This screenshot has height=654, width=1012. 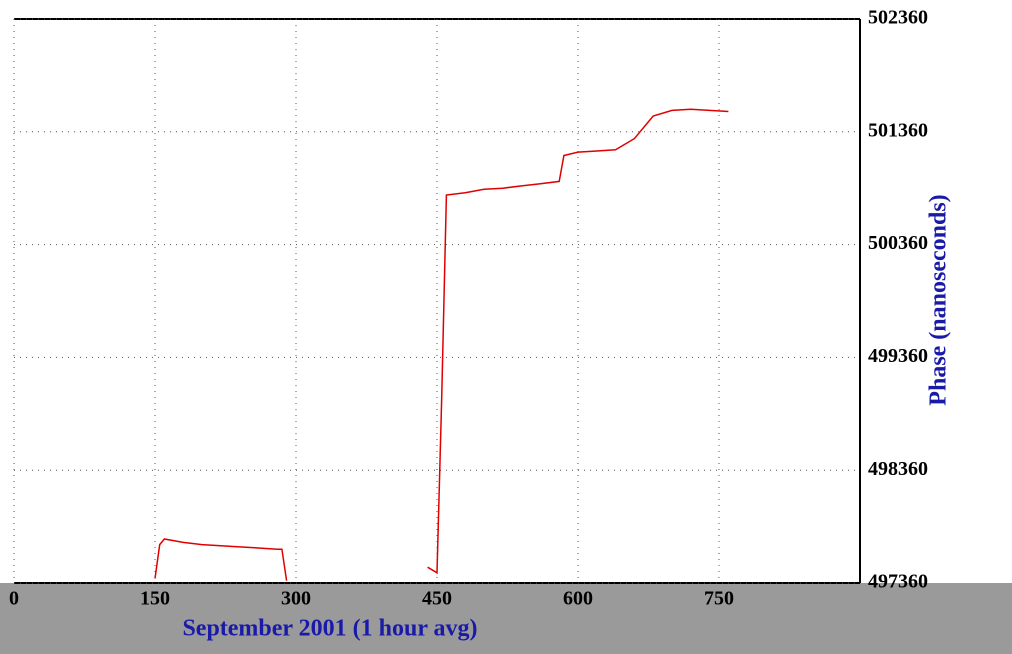 I want to click on y-tick-label: 498360, so click(x=898, y=469).